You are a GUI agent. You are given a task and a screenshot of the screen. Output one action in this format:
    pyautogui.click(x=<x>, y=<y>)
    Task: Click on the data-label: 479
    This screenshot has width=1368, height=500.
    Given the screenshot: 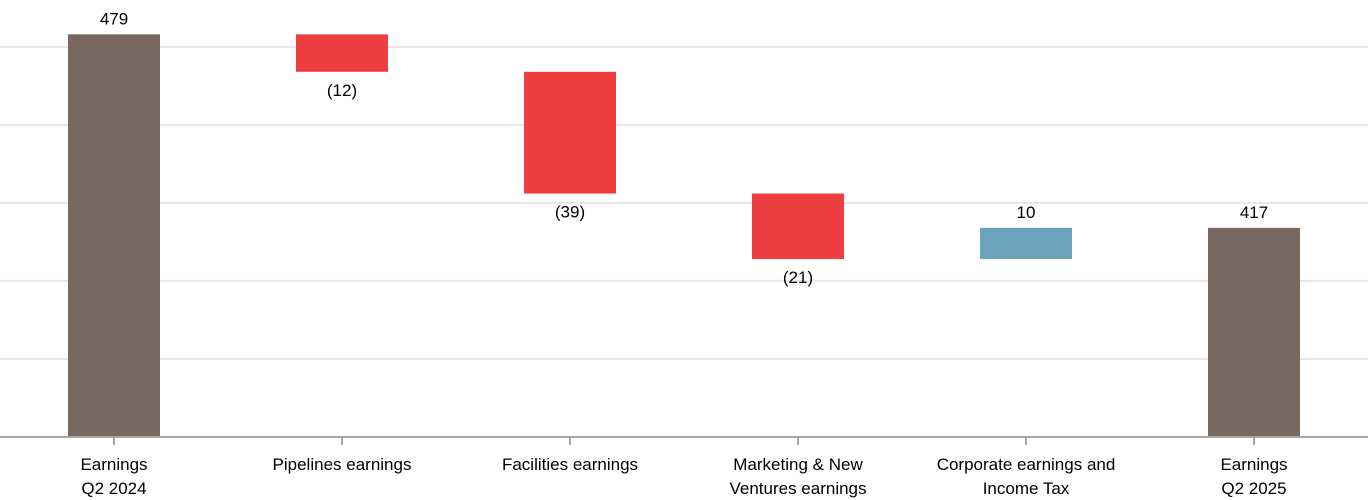 What is the action you would take?
    pyautogui.click(x=114, y=18)
    